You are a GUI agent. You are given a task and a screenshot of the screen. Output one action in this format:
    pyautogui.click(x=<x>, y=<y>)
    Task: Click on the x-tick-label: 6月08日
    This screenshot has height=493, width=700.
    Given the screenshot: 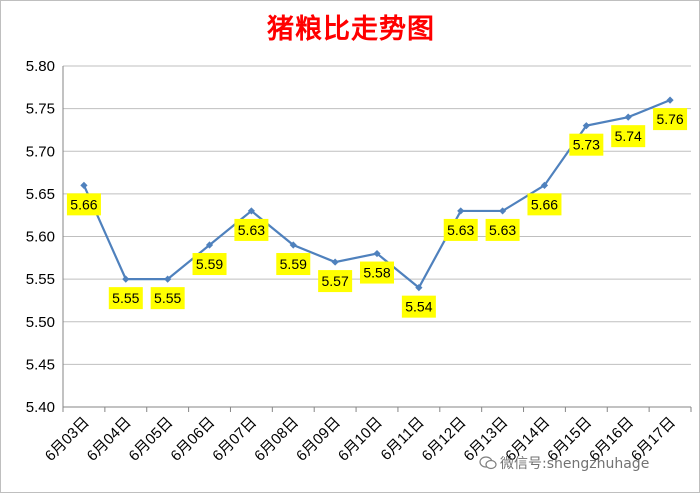 What is the action you would take?
    pyautogui.click(x=276, y=439)
    